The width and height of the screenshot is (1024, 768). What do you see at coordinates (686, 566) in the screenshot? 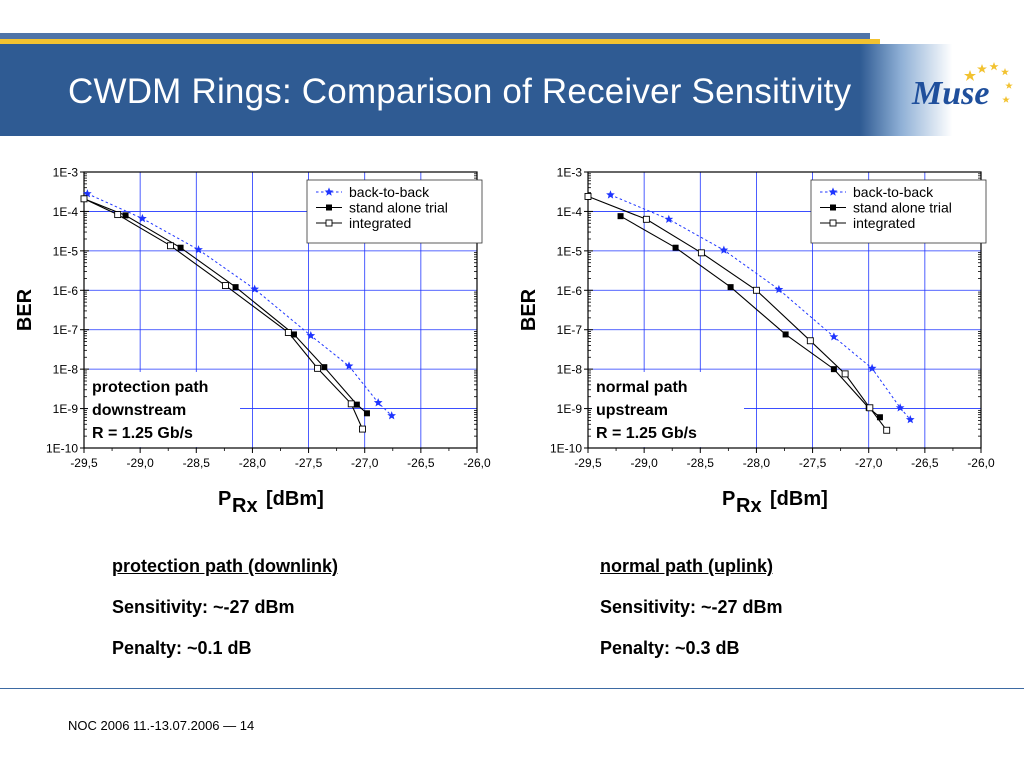
I see `caption-right-heading: normal path (uplink)` at bounding box center [686, 566].